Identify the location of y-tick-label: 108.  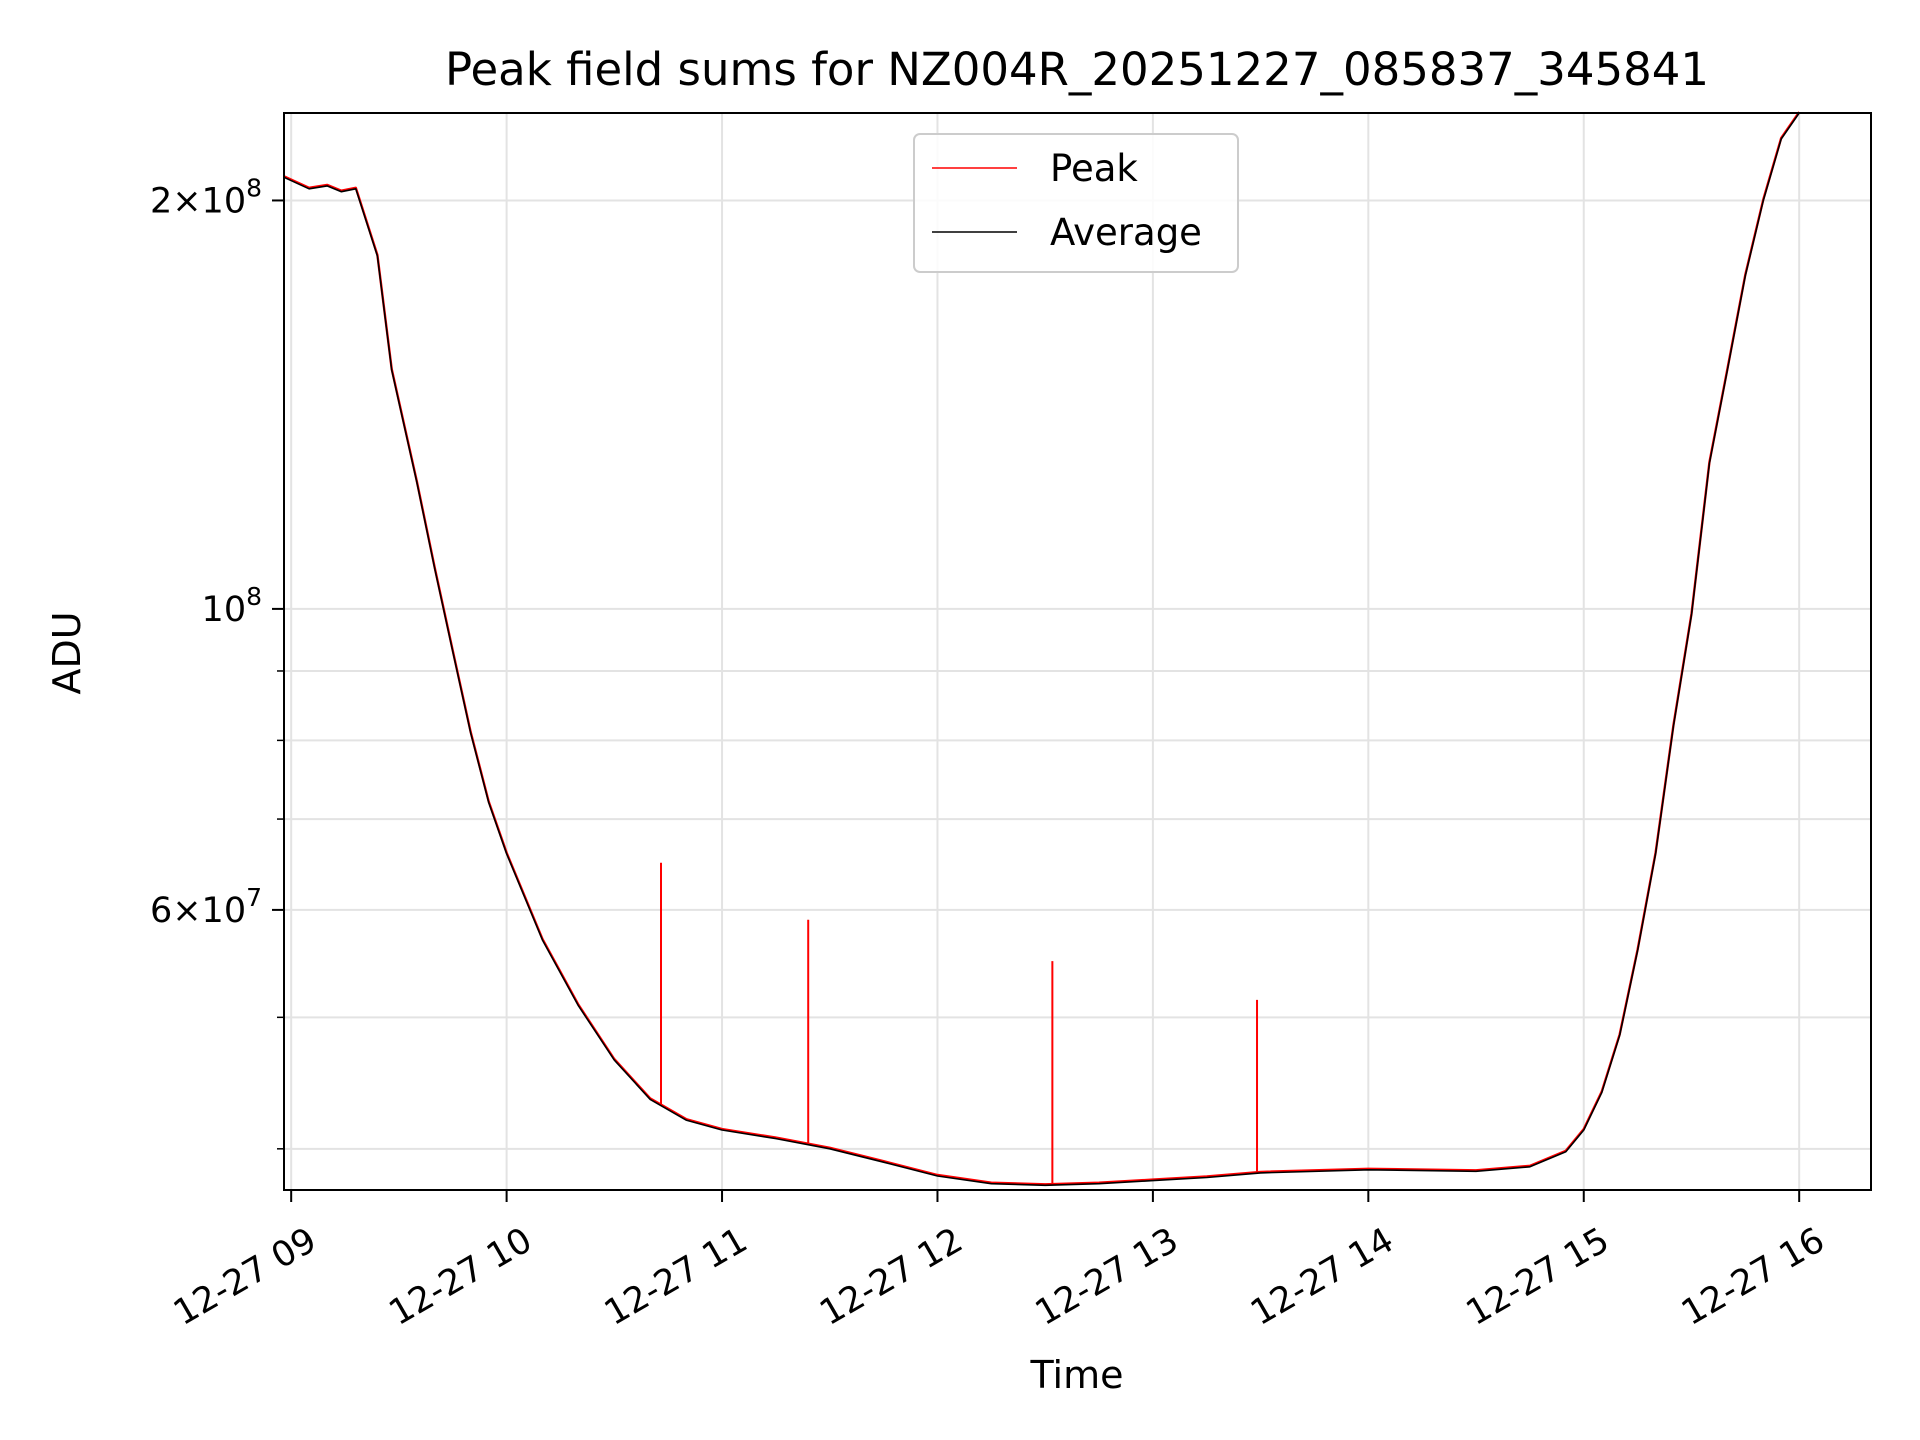
(232, 606).